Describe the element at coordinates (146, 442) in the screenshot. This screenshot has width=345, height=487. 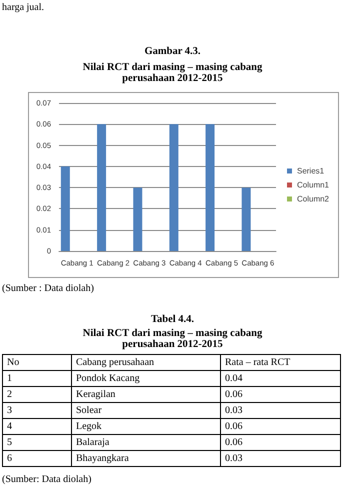
I see `text: Balaraja` at that location.